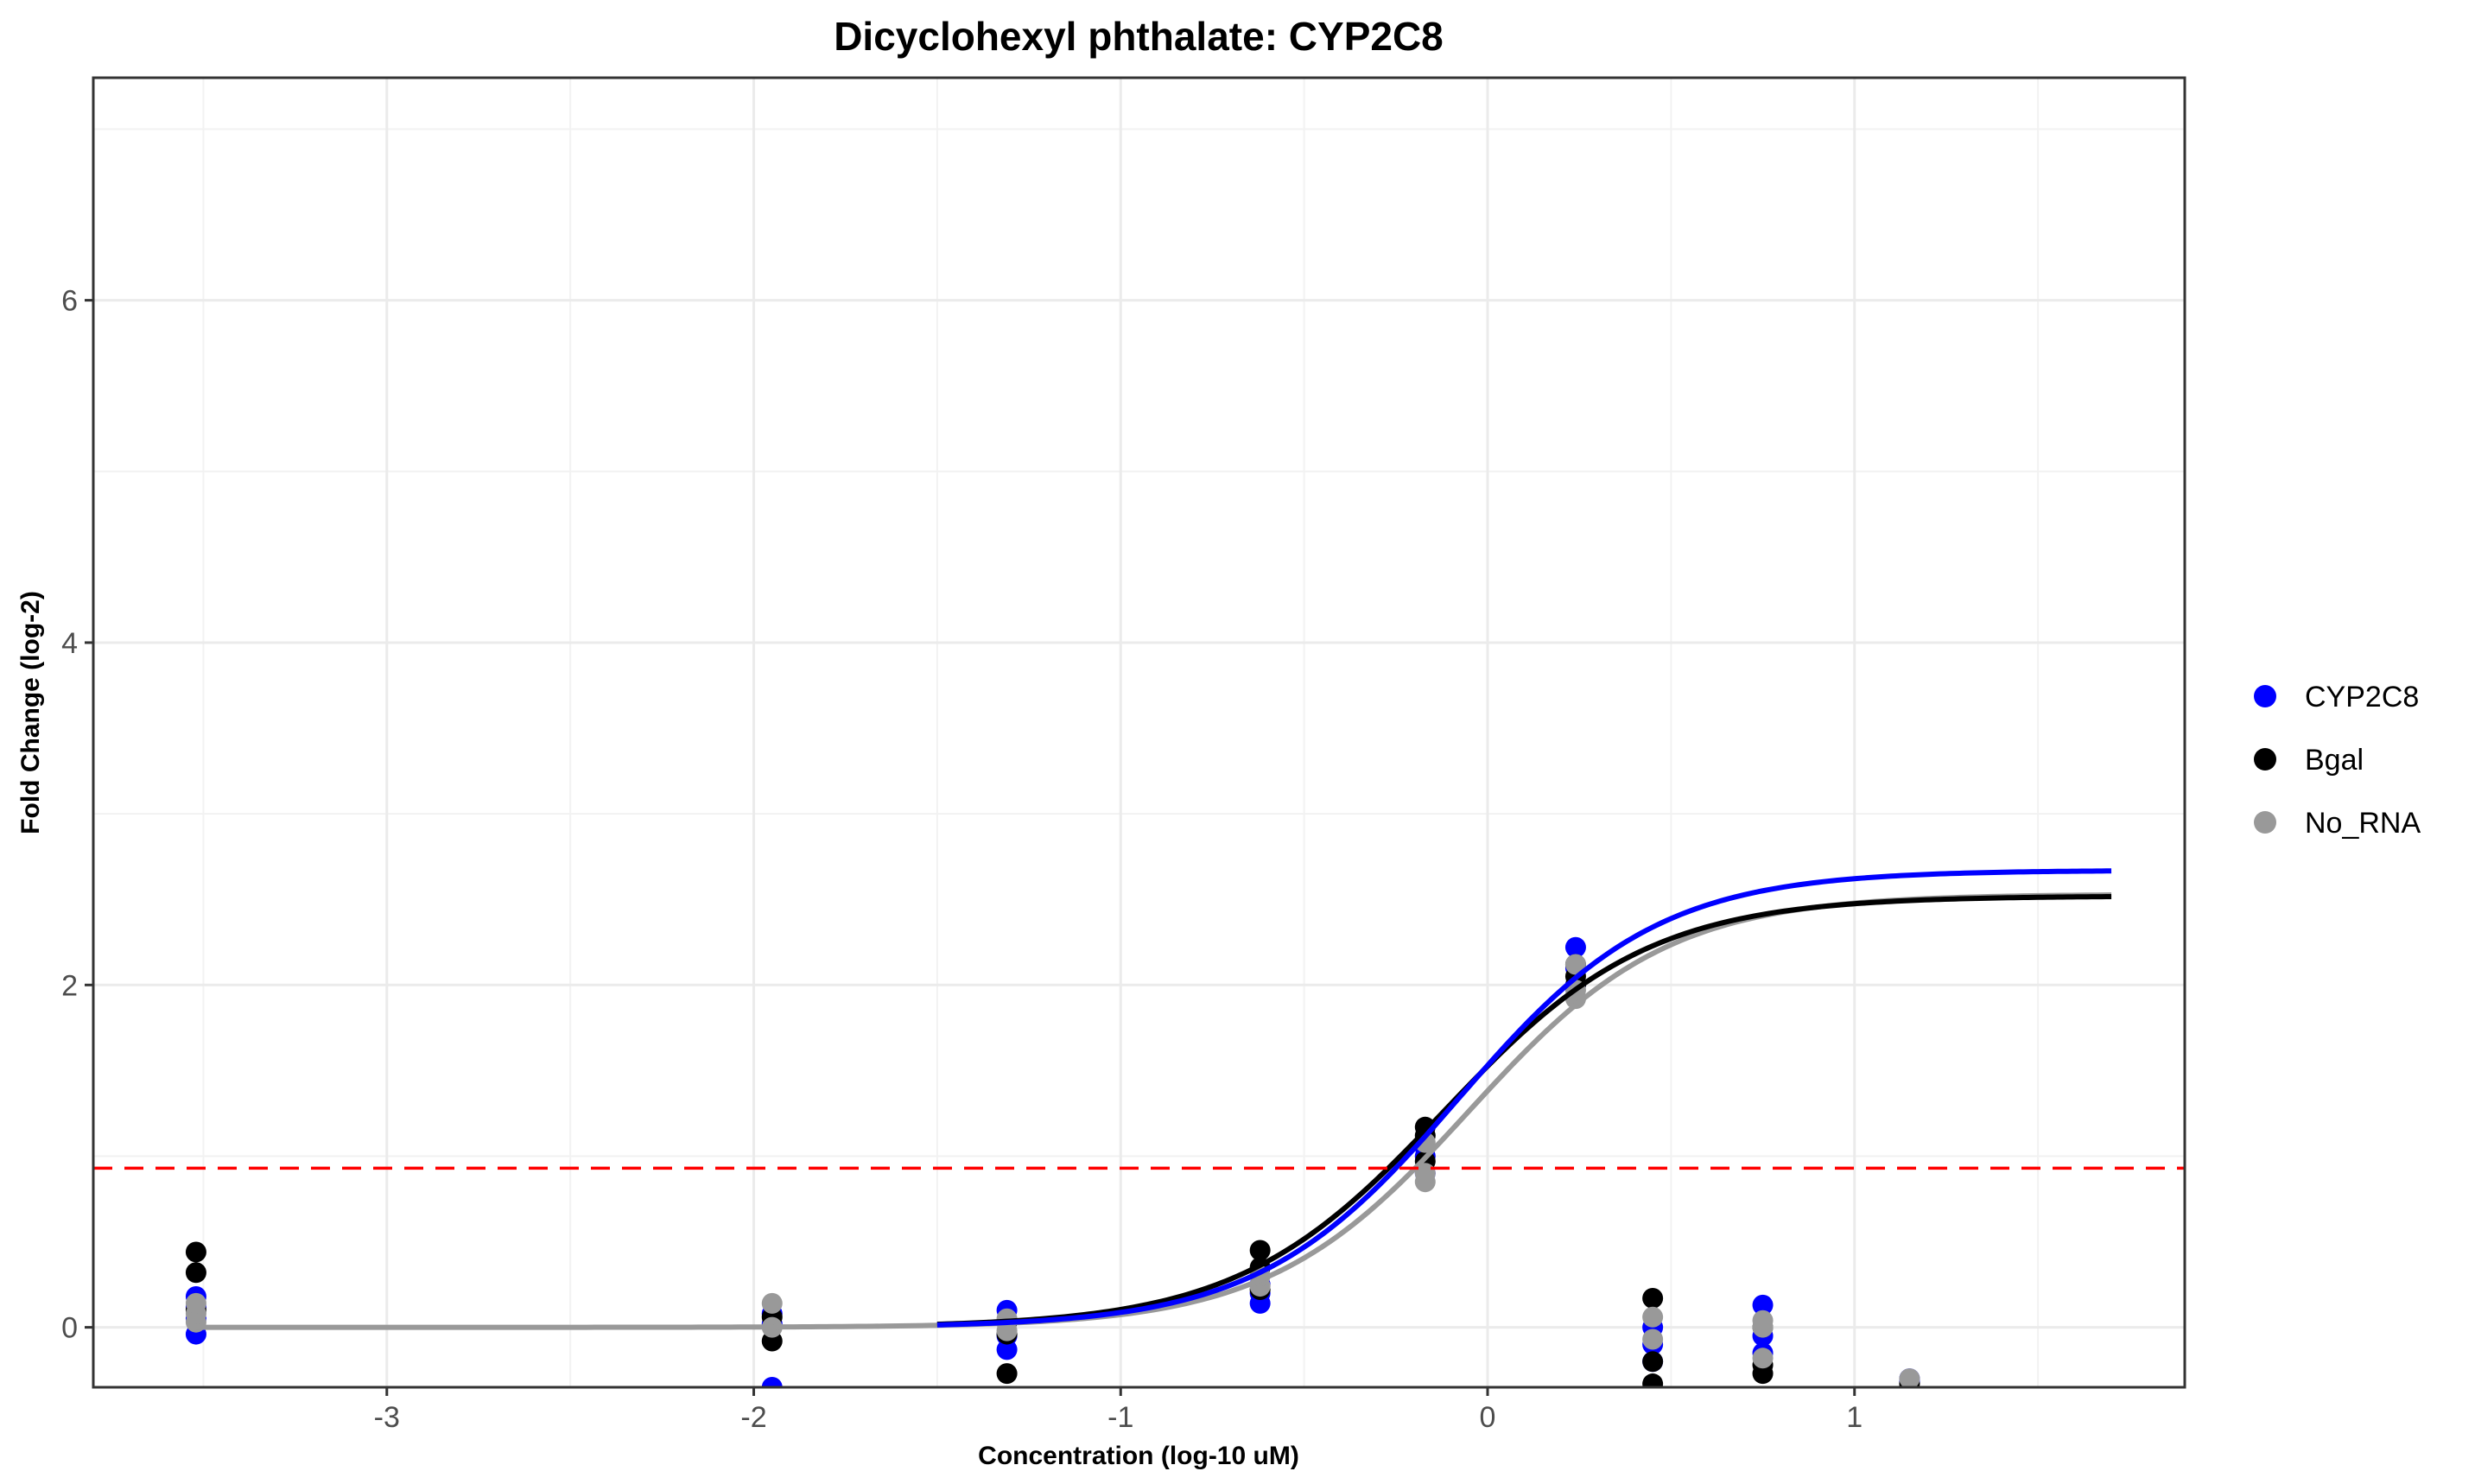 This screenshot has width=2475, height=1484. What do you see at coordinates (387, 1417) in the screenshot?
I see `x-tick-label: -3` at bounding box center [387, 1417].